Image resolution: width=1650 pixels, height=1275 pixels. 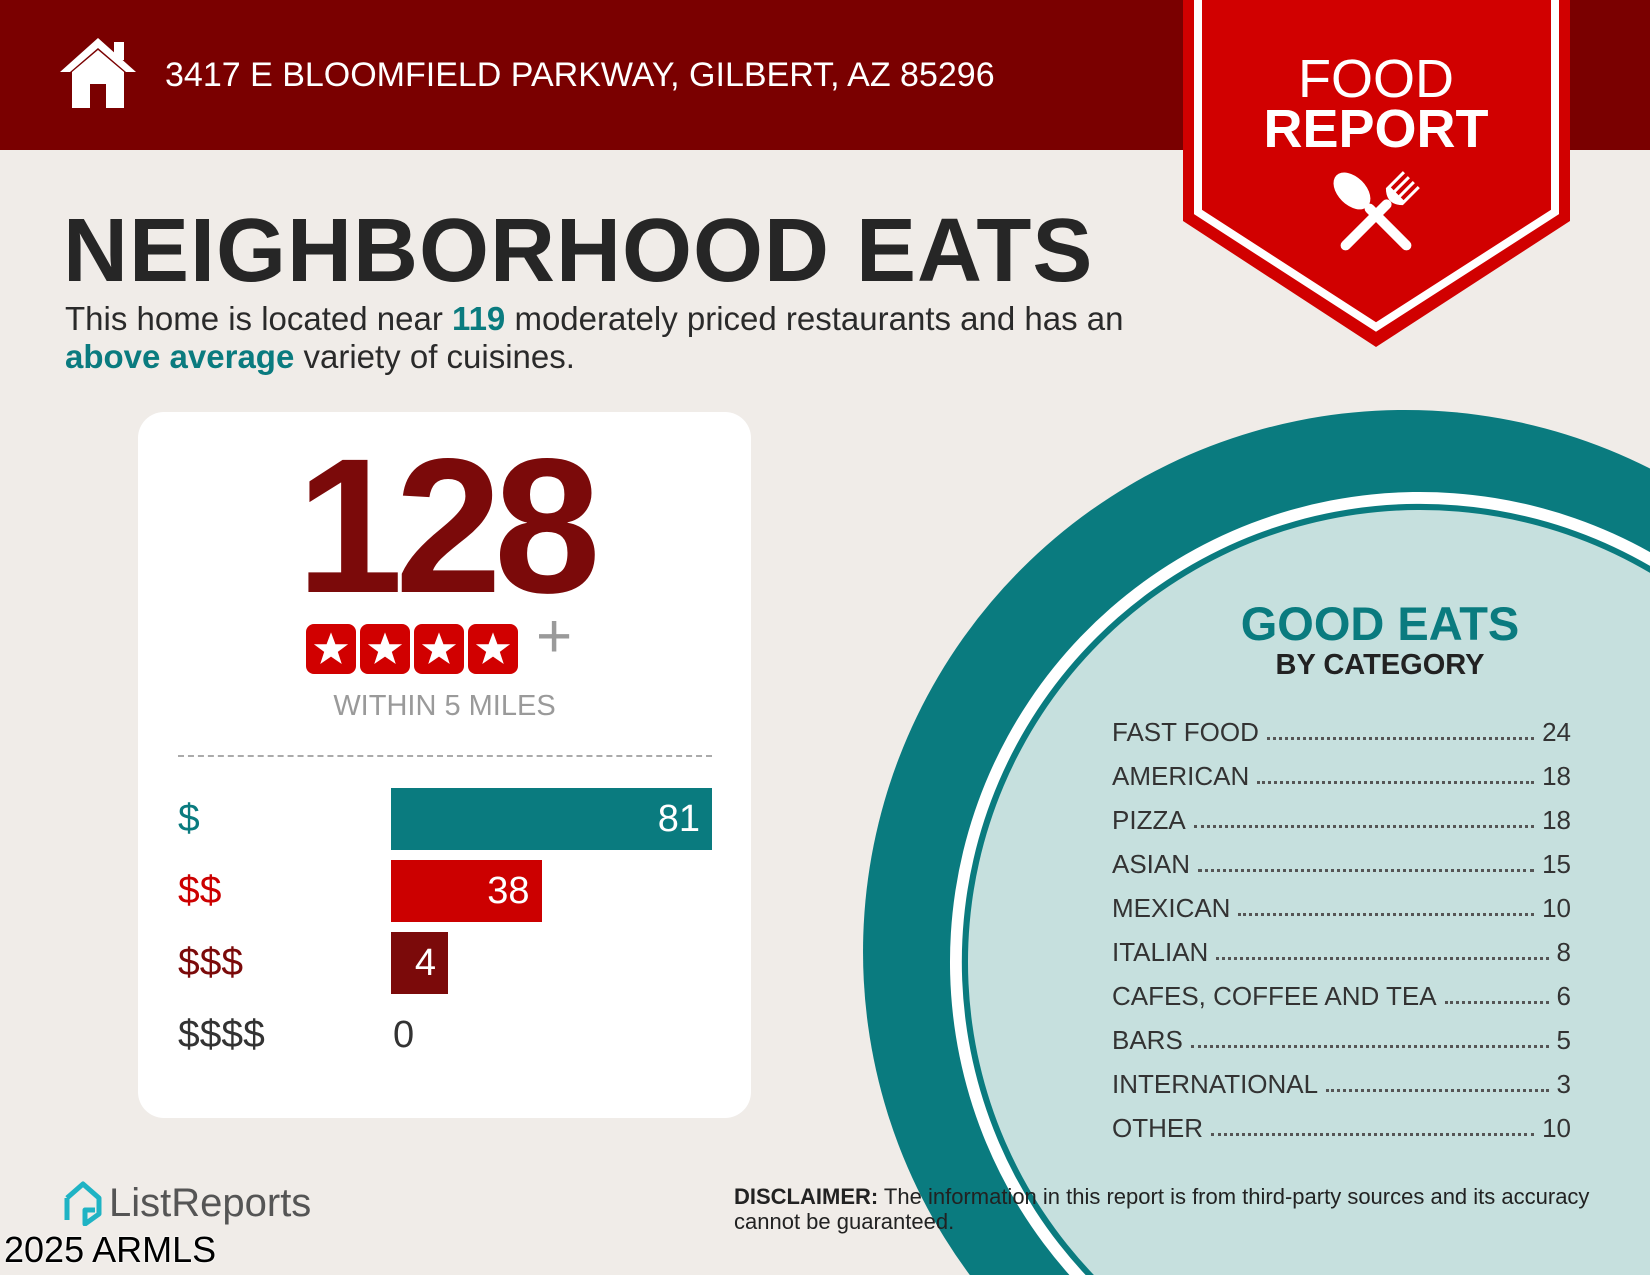 I want to click on price-level-label: $$$$, so click(x=221, y=1034).